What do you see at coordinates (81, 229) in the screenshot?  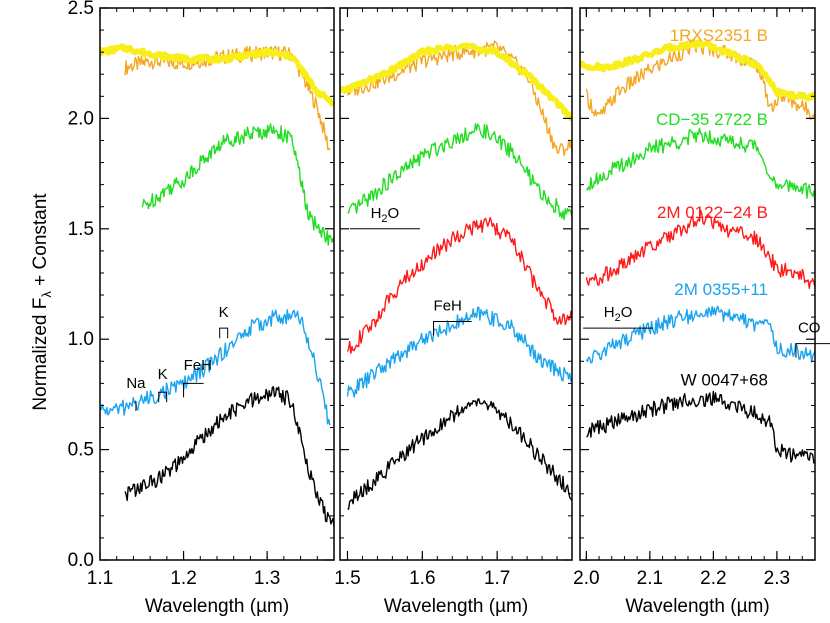 I see `y-tick-label: 1.5` at bounding box center [81, 229].